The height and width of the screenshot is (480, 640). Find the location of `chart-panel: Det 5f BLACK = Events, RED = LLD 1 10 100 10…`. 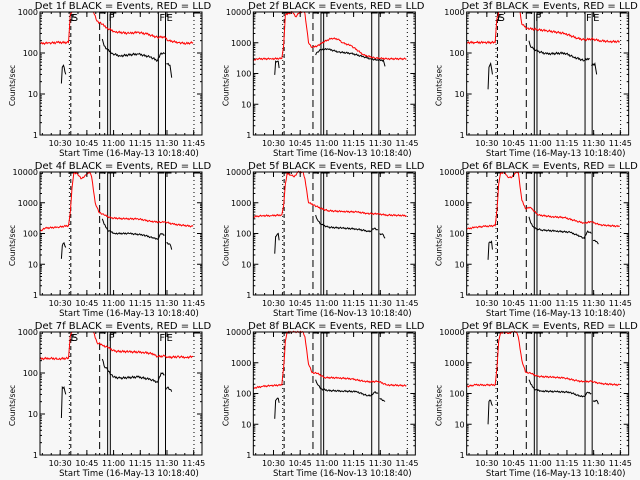

chart-panel: Det 5f BLACK = Events, RED = LLD 1 10 100 10… is located at coordinates (322, 240).